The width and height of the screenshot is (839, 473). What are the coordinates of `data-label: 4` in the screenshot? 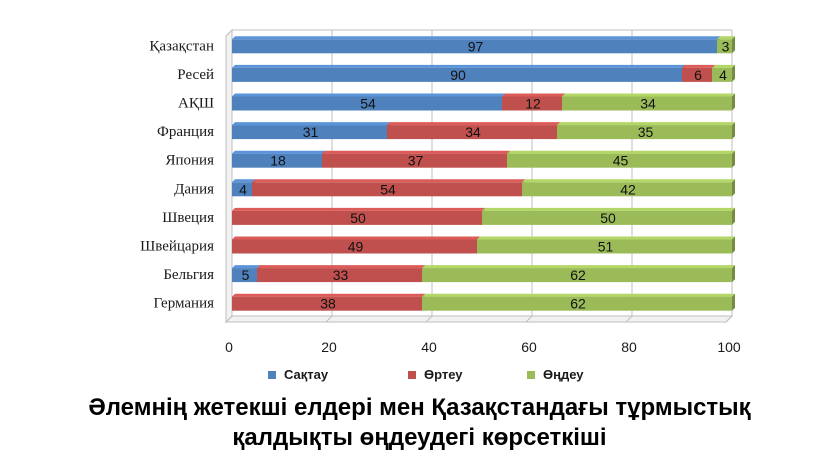 It's located at (243, 189).